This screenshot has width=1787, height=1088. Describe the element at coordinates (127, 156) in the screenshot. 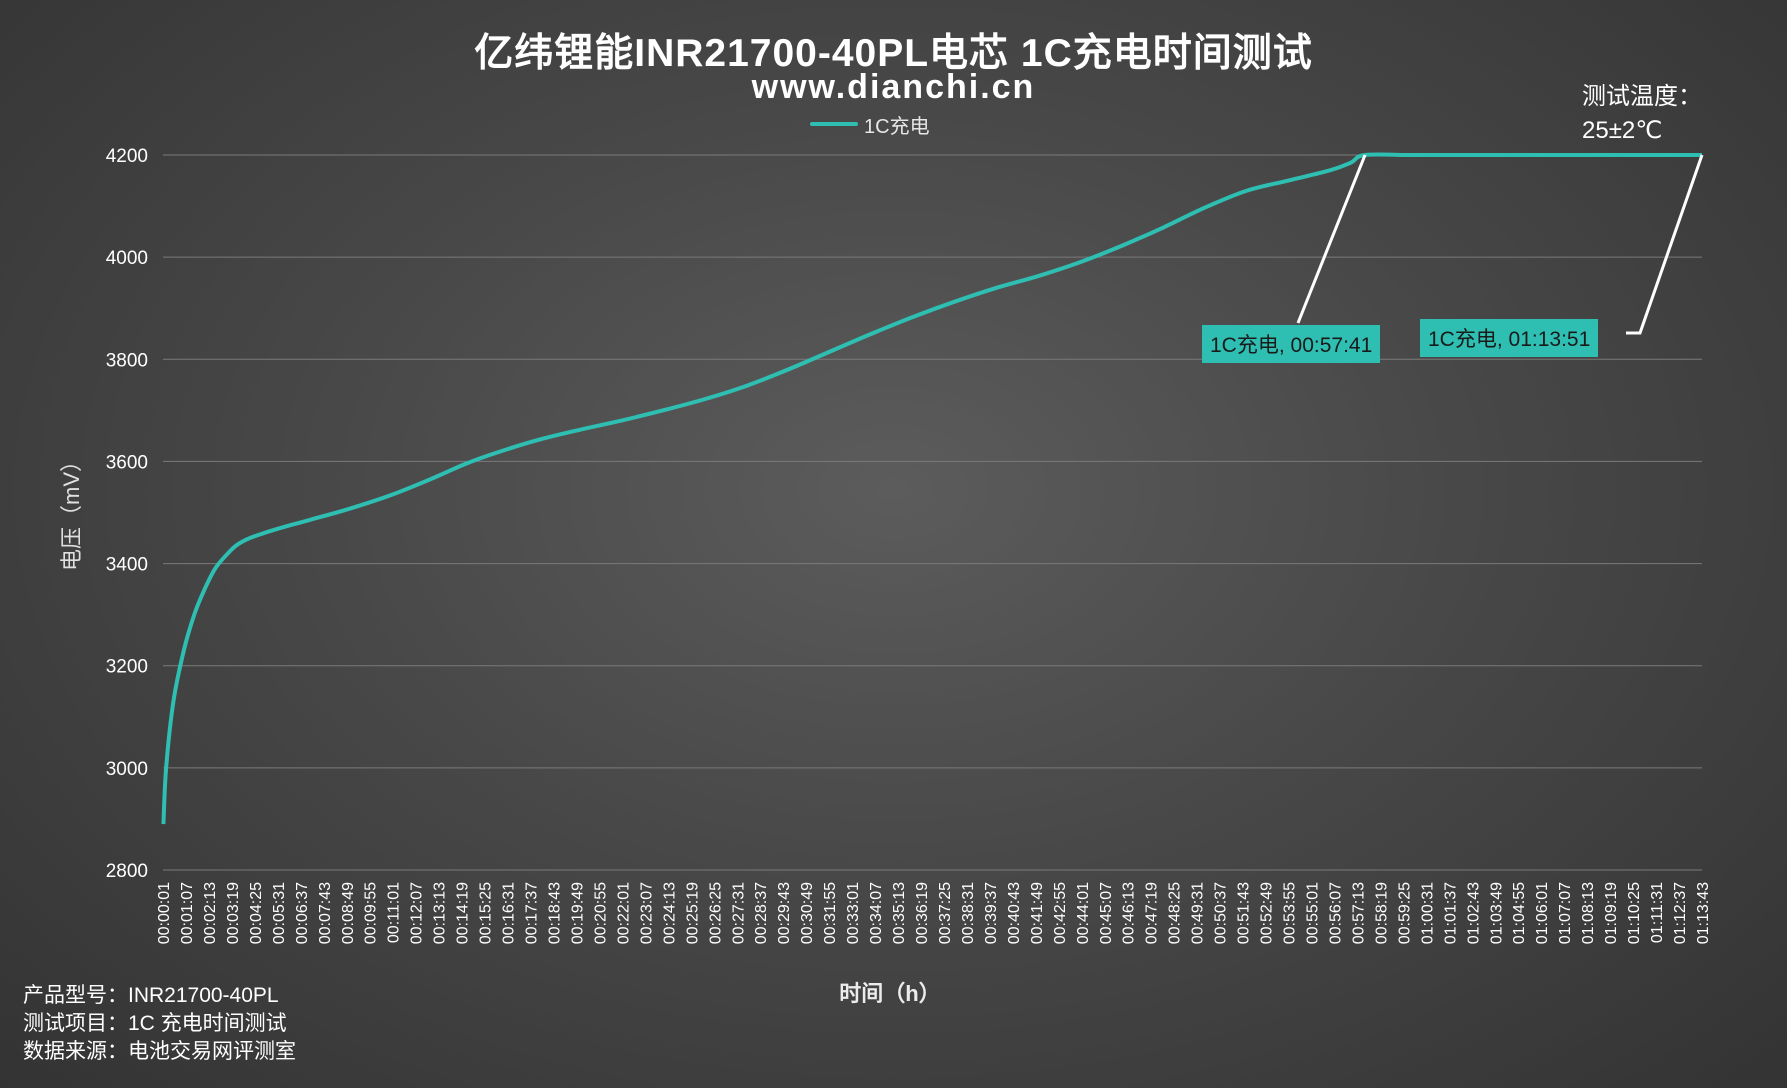

I see `y-tick-label: 4200` at that location.